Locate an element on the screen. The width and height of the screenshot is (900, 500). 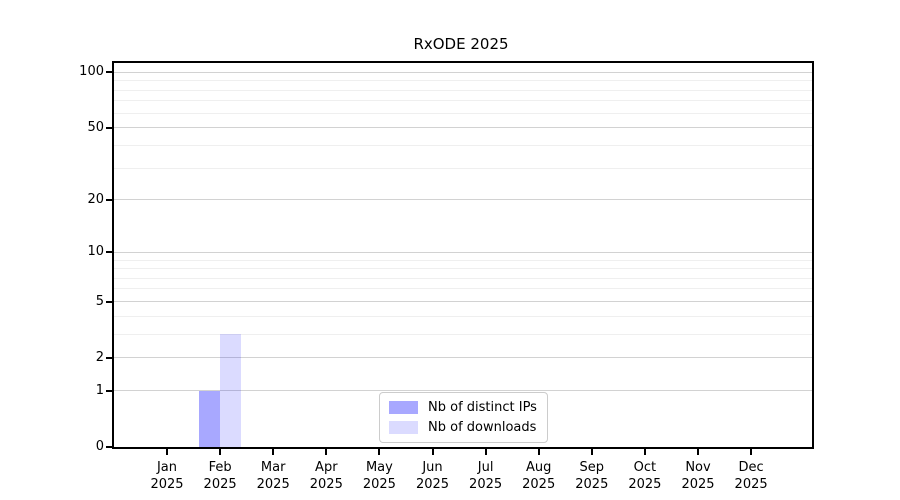
x-tick-label: Sep 2025 is located at coordinates (592, 476).